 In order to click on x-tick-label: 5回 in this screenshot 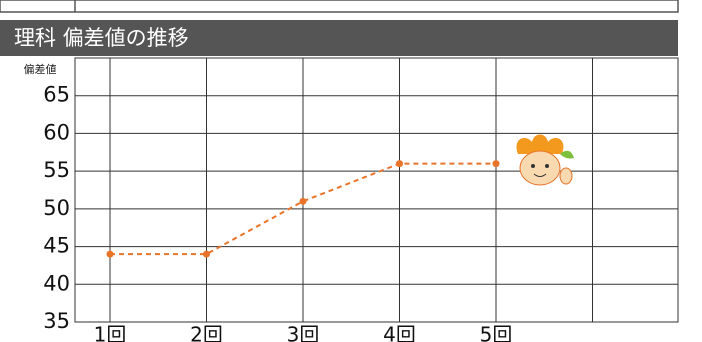, I will do `click(496, 332)`.